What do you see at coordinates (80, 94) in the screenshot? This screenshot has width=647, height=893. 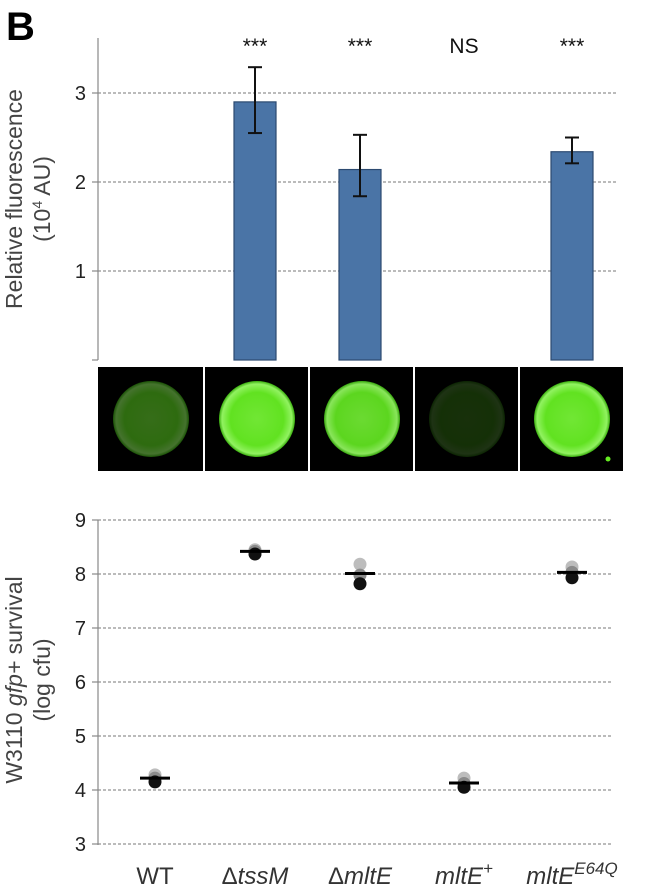 I see `bar-ytick-label-2: 3` at bounding box center [80, 94].